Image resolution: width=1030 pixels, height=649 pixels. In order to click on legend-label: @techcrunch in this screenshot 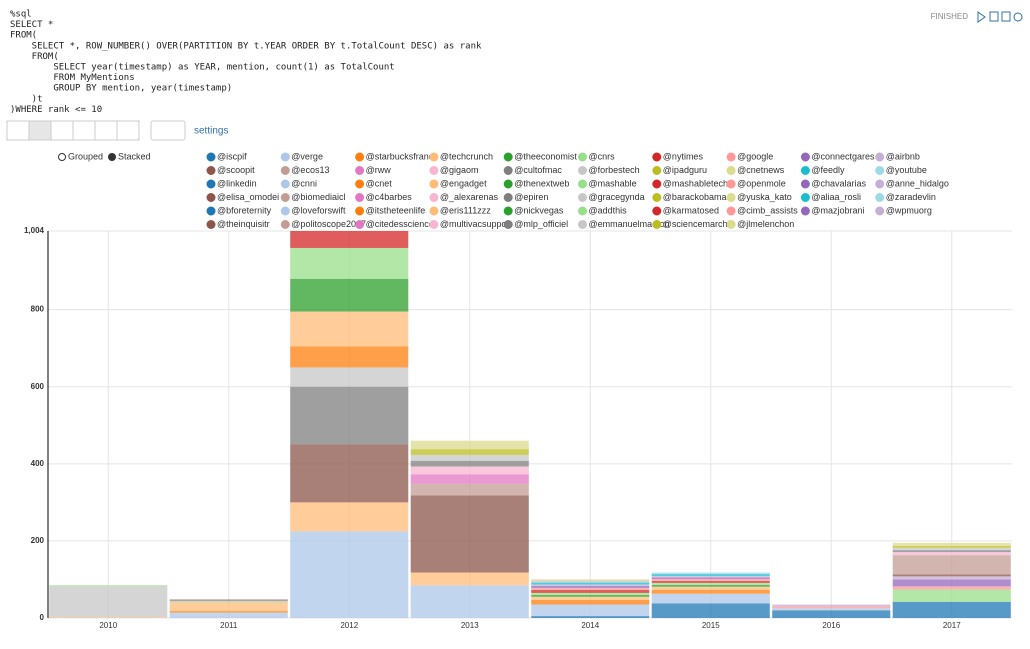, I will do `click(466, 156)`.